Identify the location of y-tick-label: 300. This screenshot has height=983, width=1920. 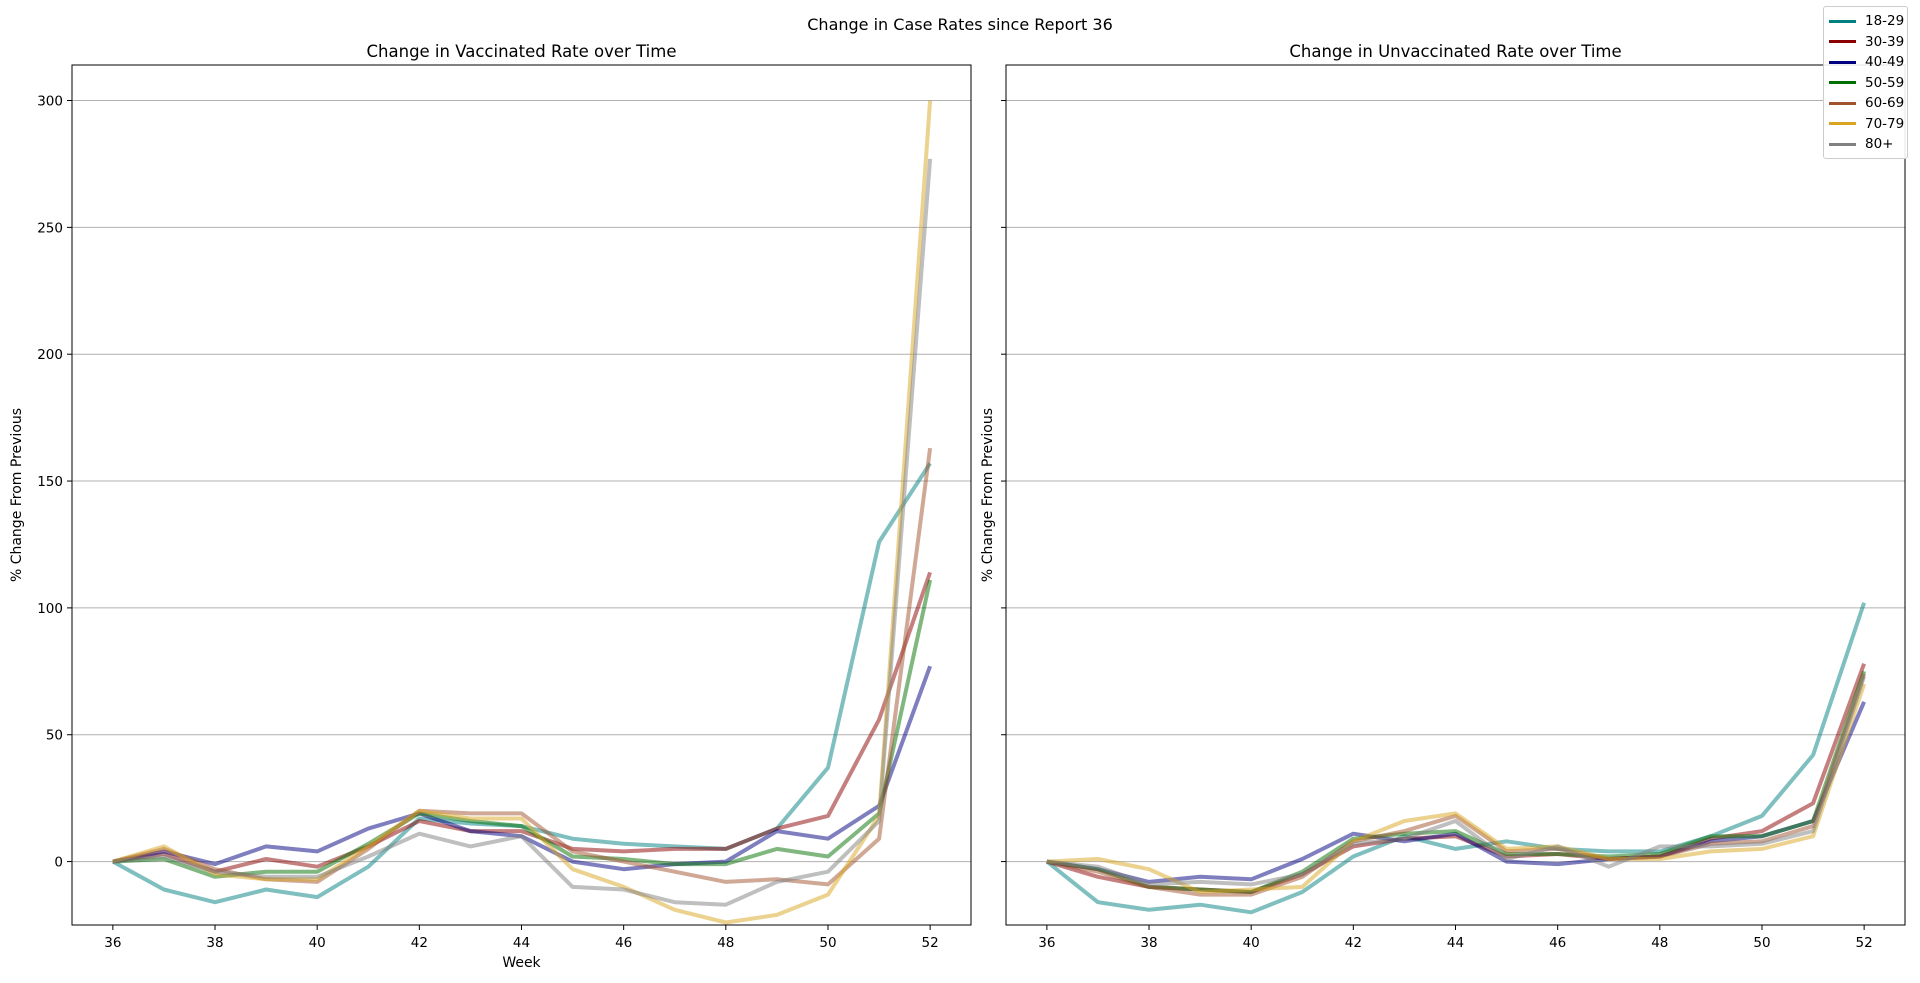
(50, 102).